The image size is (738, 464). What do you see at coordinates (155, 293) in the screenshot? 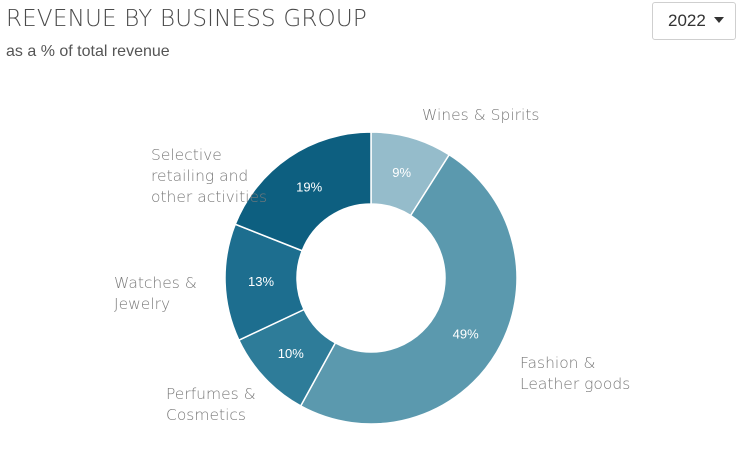
I see `category-label-watches-and-jewelry: Watches & Jewelry` at bounding box center [155, 293].